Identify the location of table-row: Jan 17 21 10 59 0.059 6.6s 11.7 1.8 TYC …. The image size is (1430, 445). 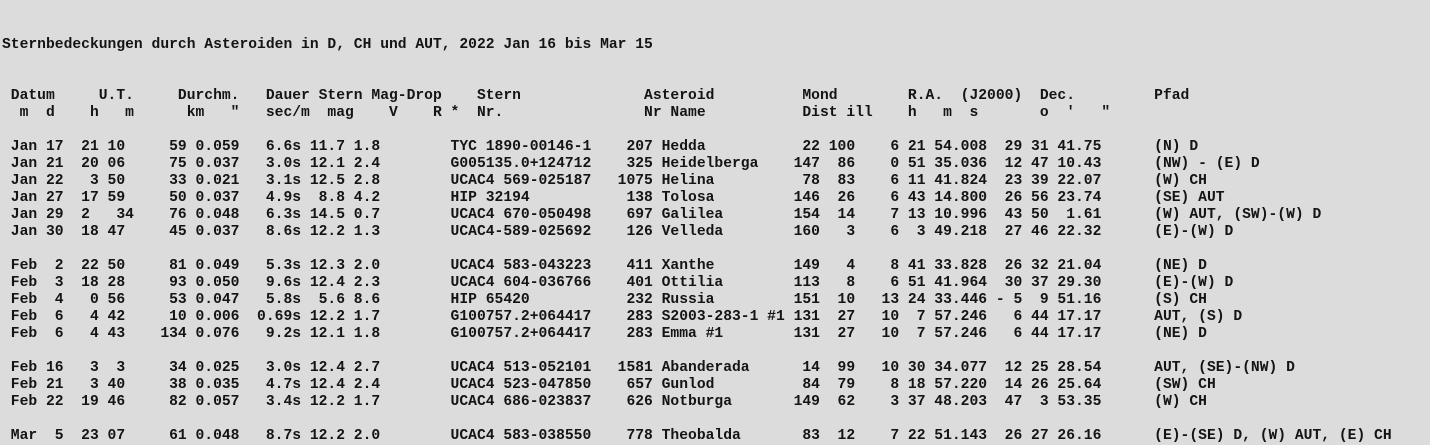
(600, 147).